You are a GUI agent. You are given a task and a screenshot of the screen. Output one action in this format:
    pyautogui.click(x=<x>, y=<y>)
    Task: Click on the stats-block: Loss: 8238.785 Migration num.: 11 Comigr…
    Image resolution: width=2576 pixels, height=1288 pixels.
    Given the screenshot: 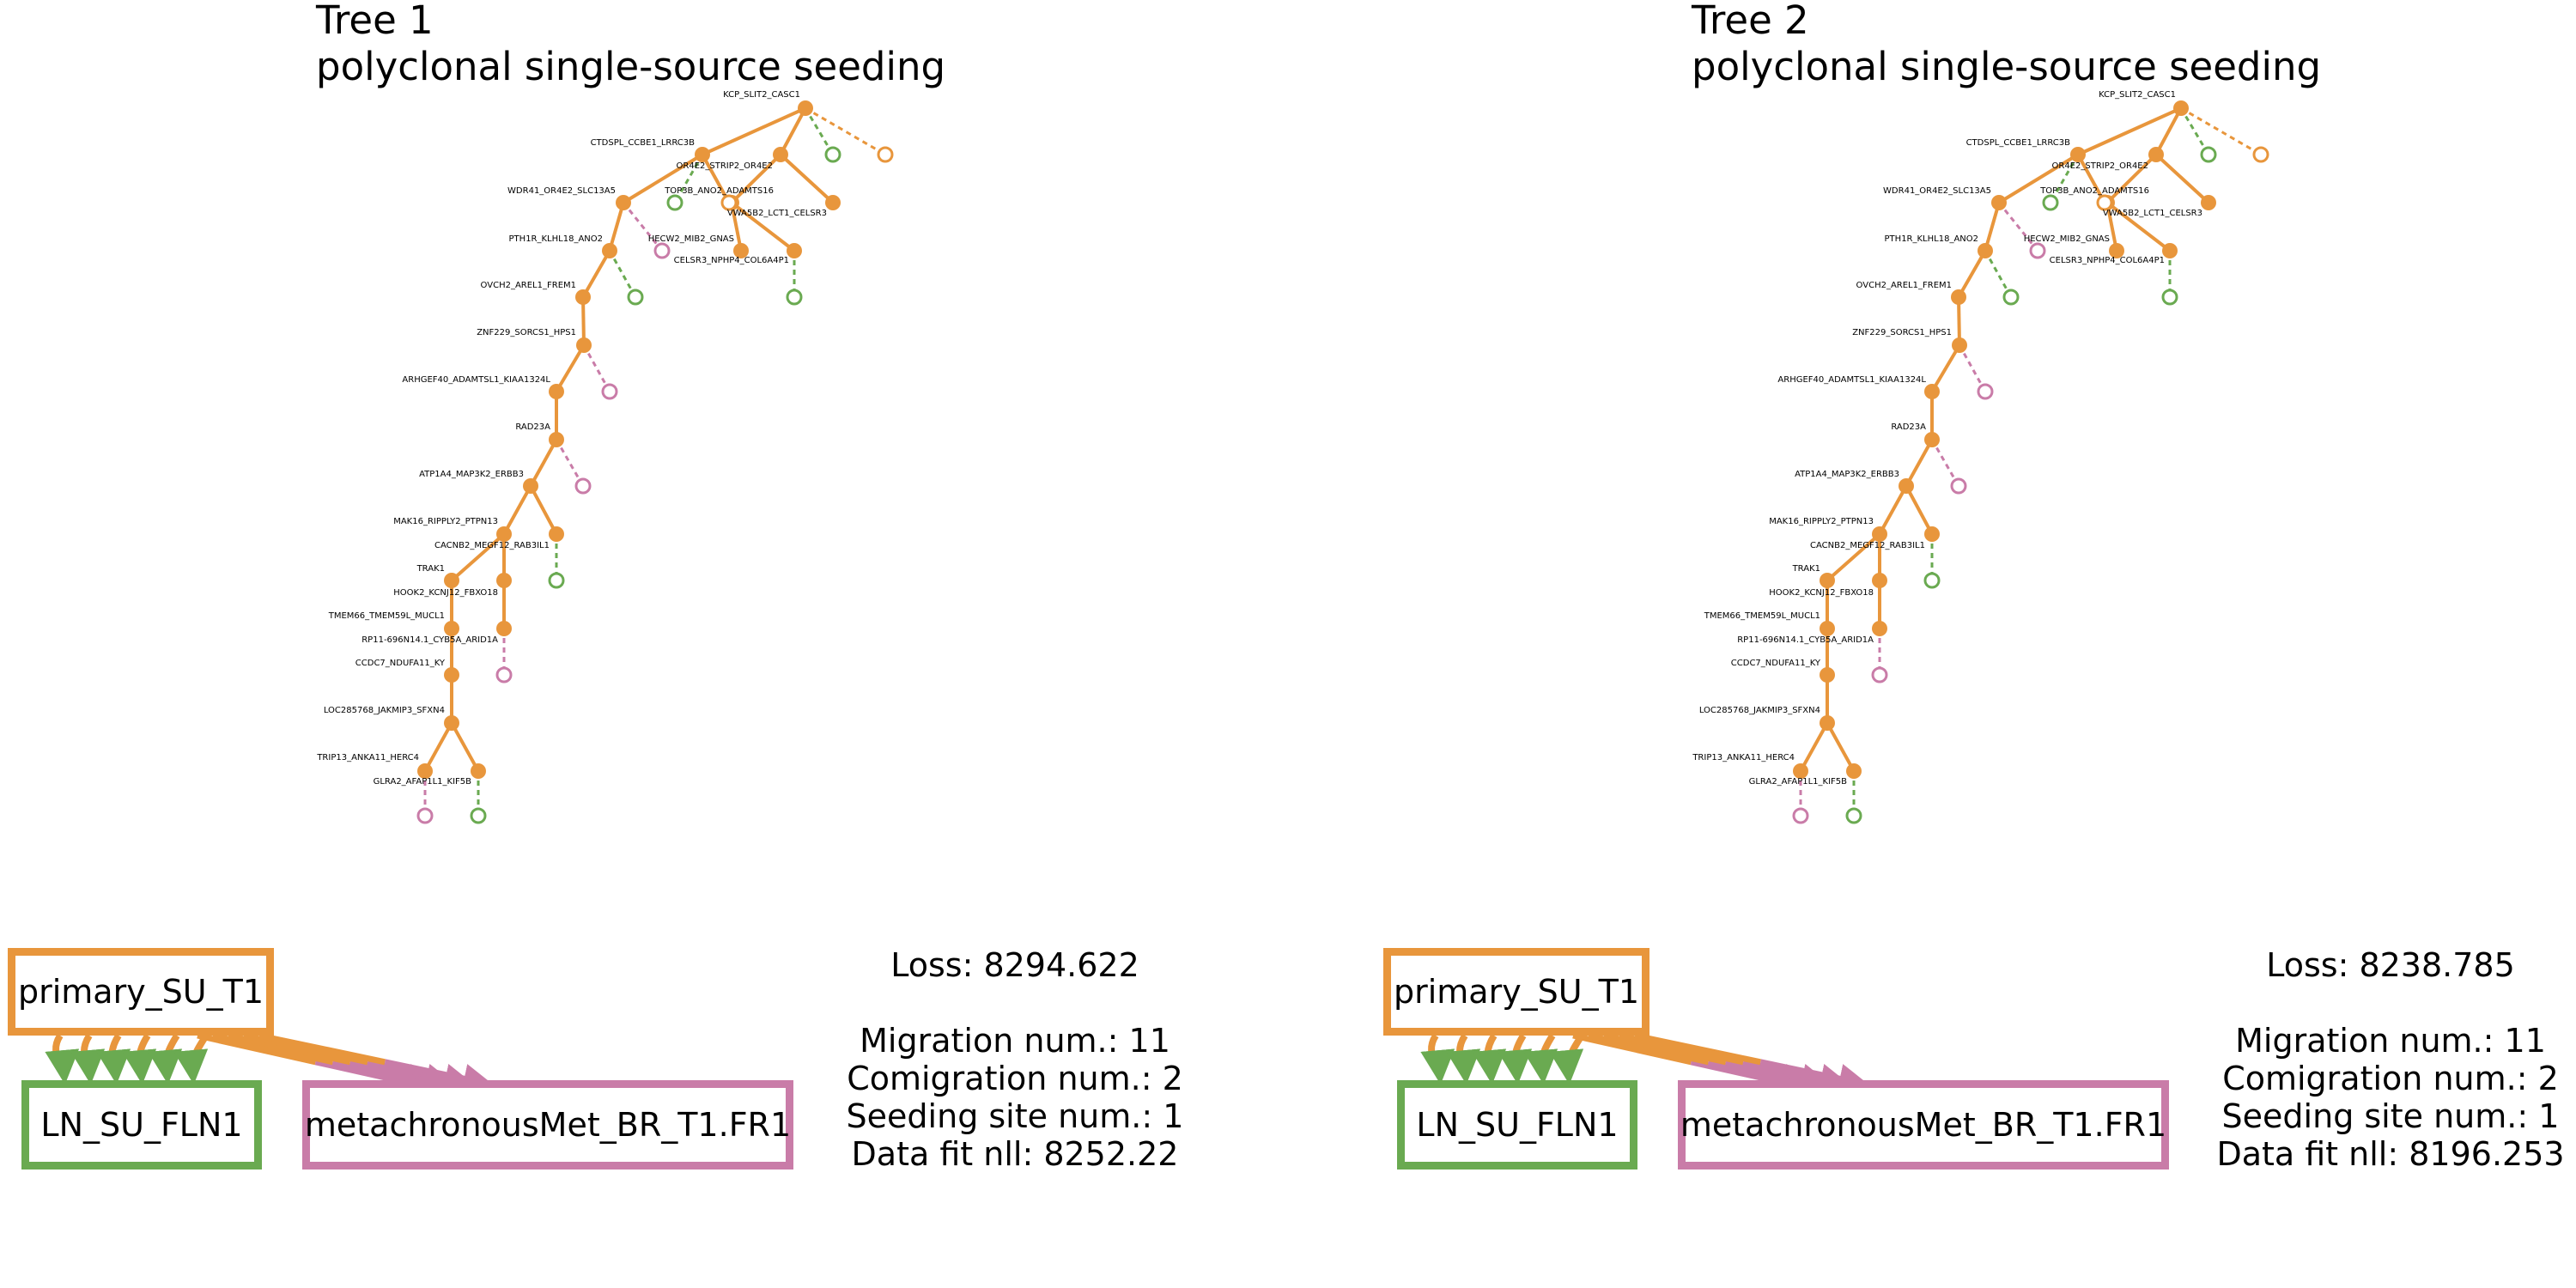 What is the action you would take?
    pyautogui.click(x=2389, y=1060)
    